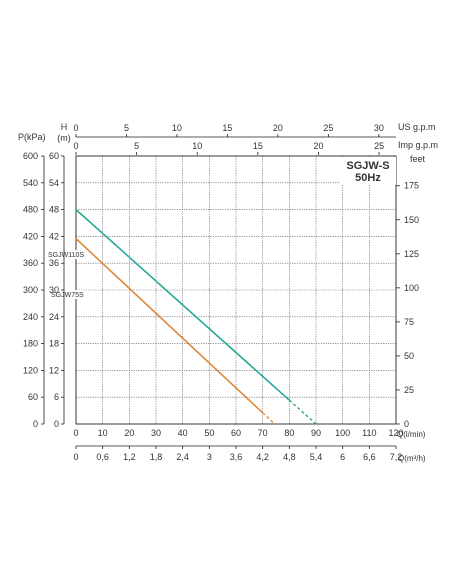 This screenshot has height=584, width=452. Describe the element at coordinates (183, 433) in the screenshot. I see `flow-lpm-tick-label: 40` at that location.